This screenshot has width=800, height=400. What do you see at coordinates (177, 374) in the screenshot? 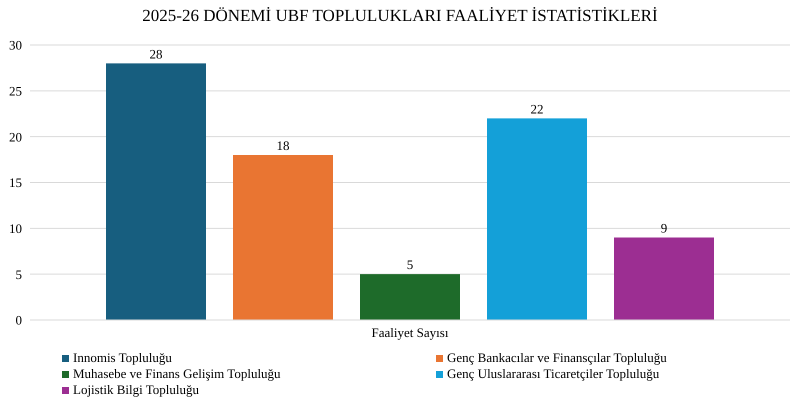
I see `legend-label: Muhasebe ve Finans Gelişim Topluluğu` at bounding box center [177, 374].